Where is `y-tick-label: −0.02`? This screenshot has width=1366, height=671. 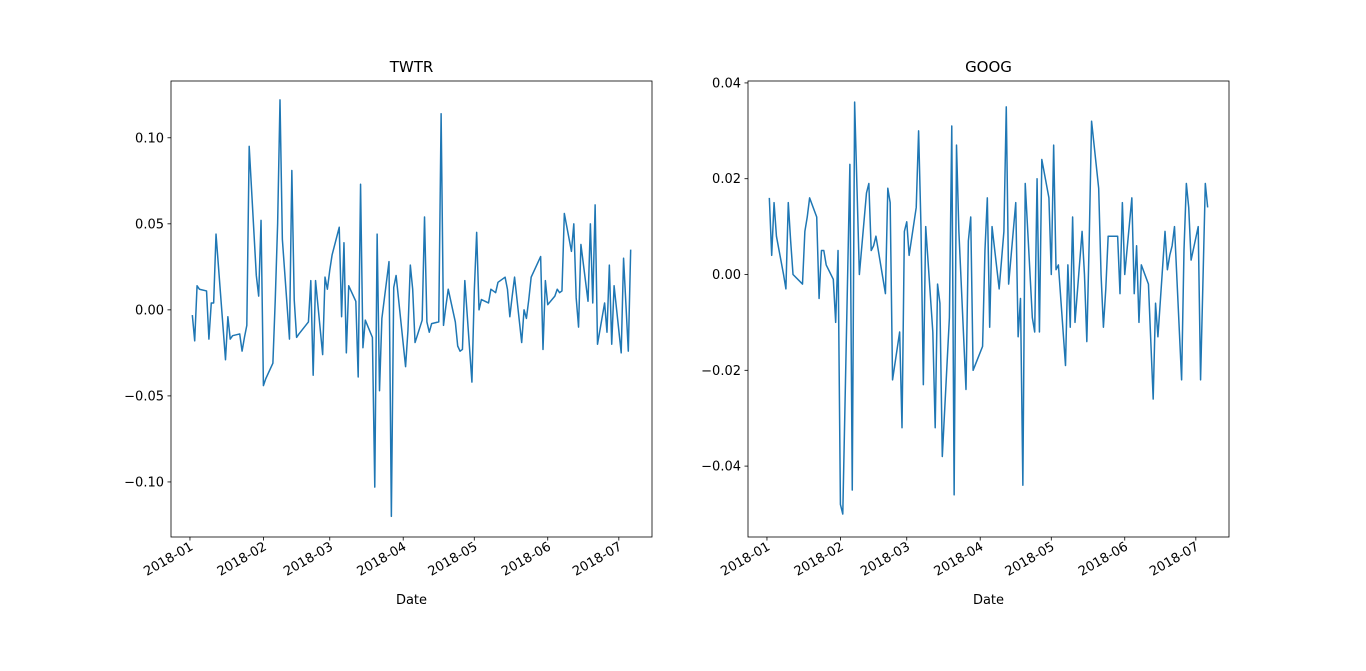 y-tick-label: −0.02 is located at coordinates (721, 371).